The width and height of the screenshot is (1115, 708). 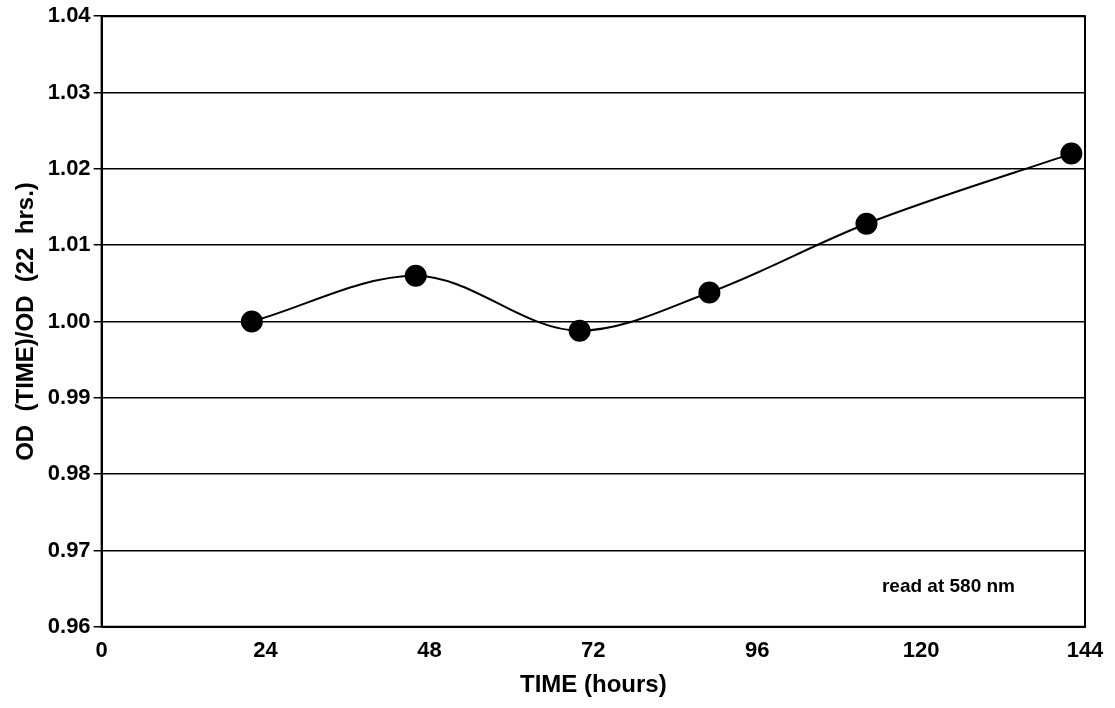 What do you see at coordinates (266, 650) in the screenshot?
I see `x-tick-label: 24` at bounding box center [266, 650].